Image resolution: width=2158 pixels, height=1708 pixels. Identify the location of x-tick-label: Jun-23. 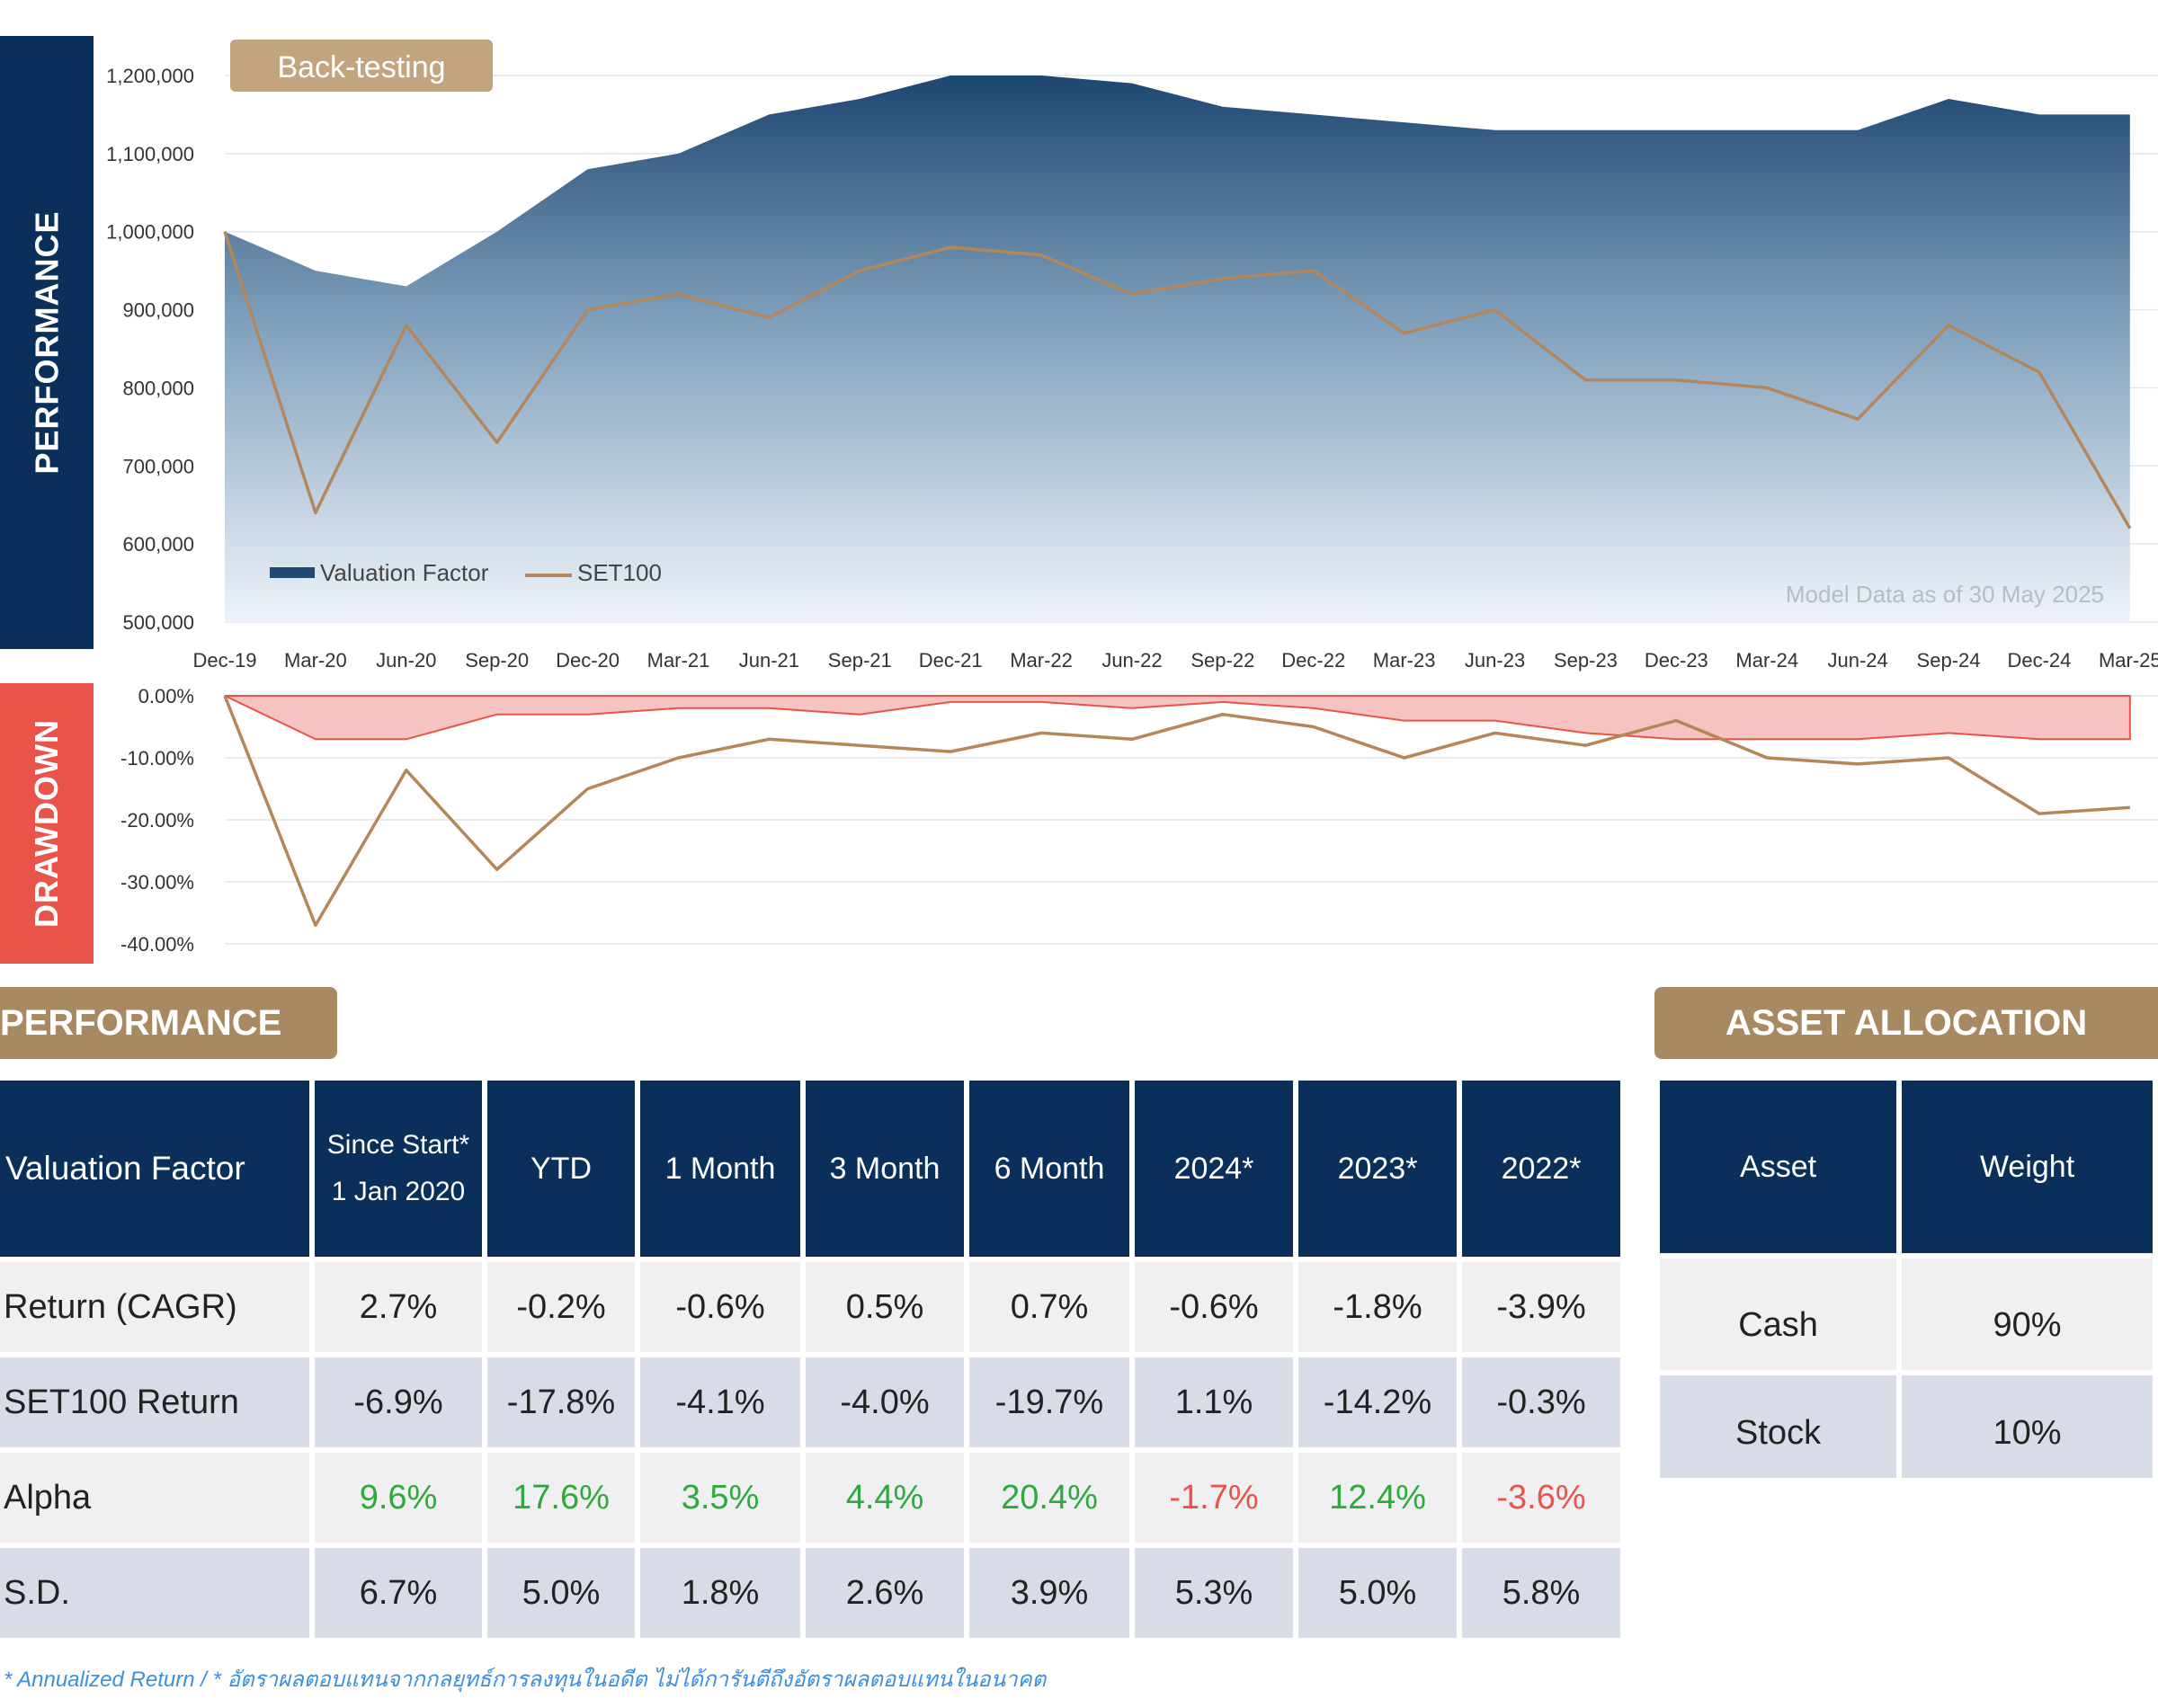
(1495, 660).